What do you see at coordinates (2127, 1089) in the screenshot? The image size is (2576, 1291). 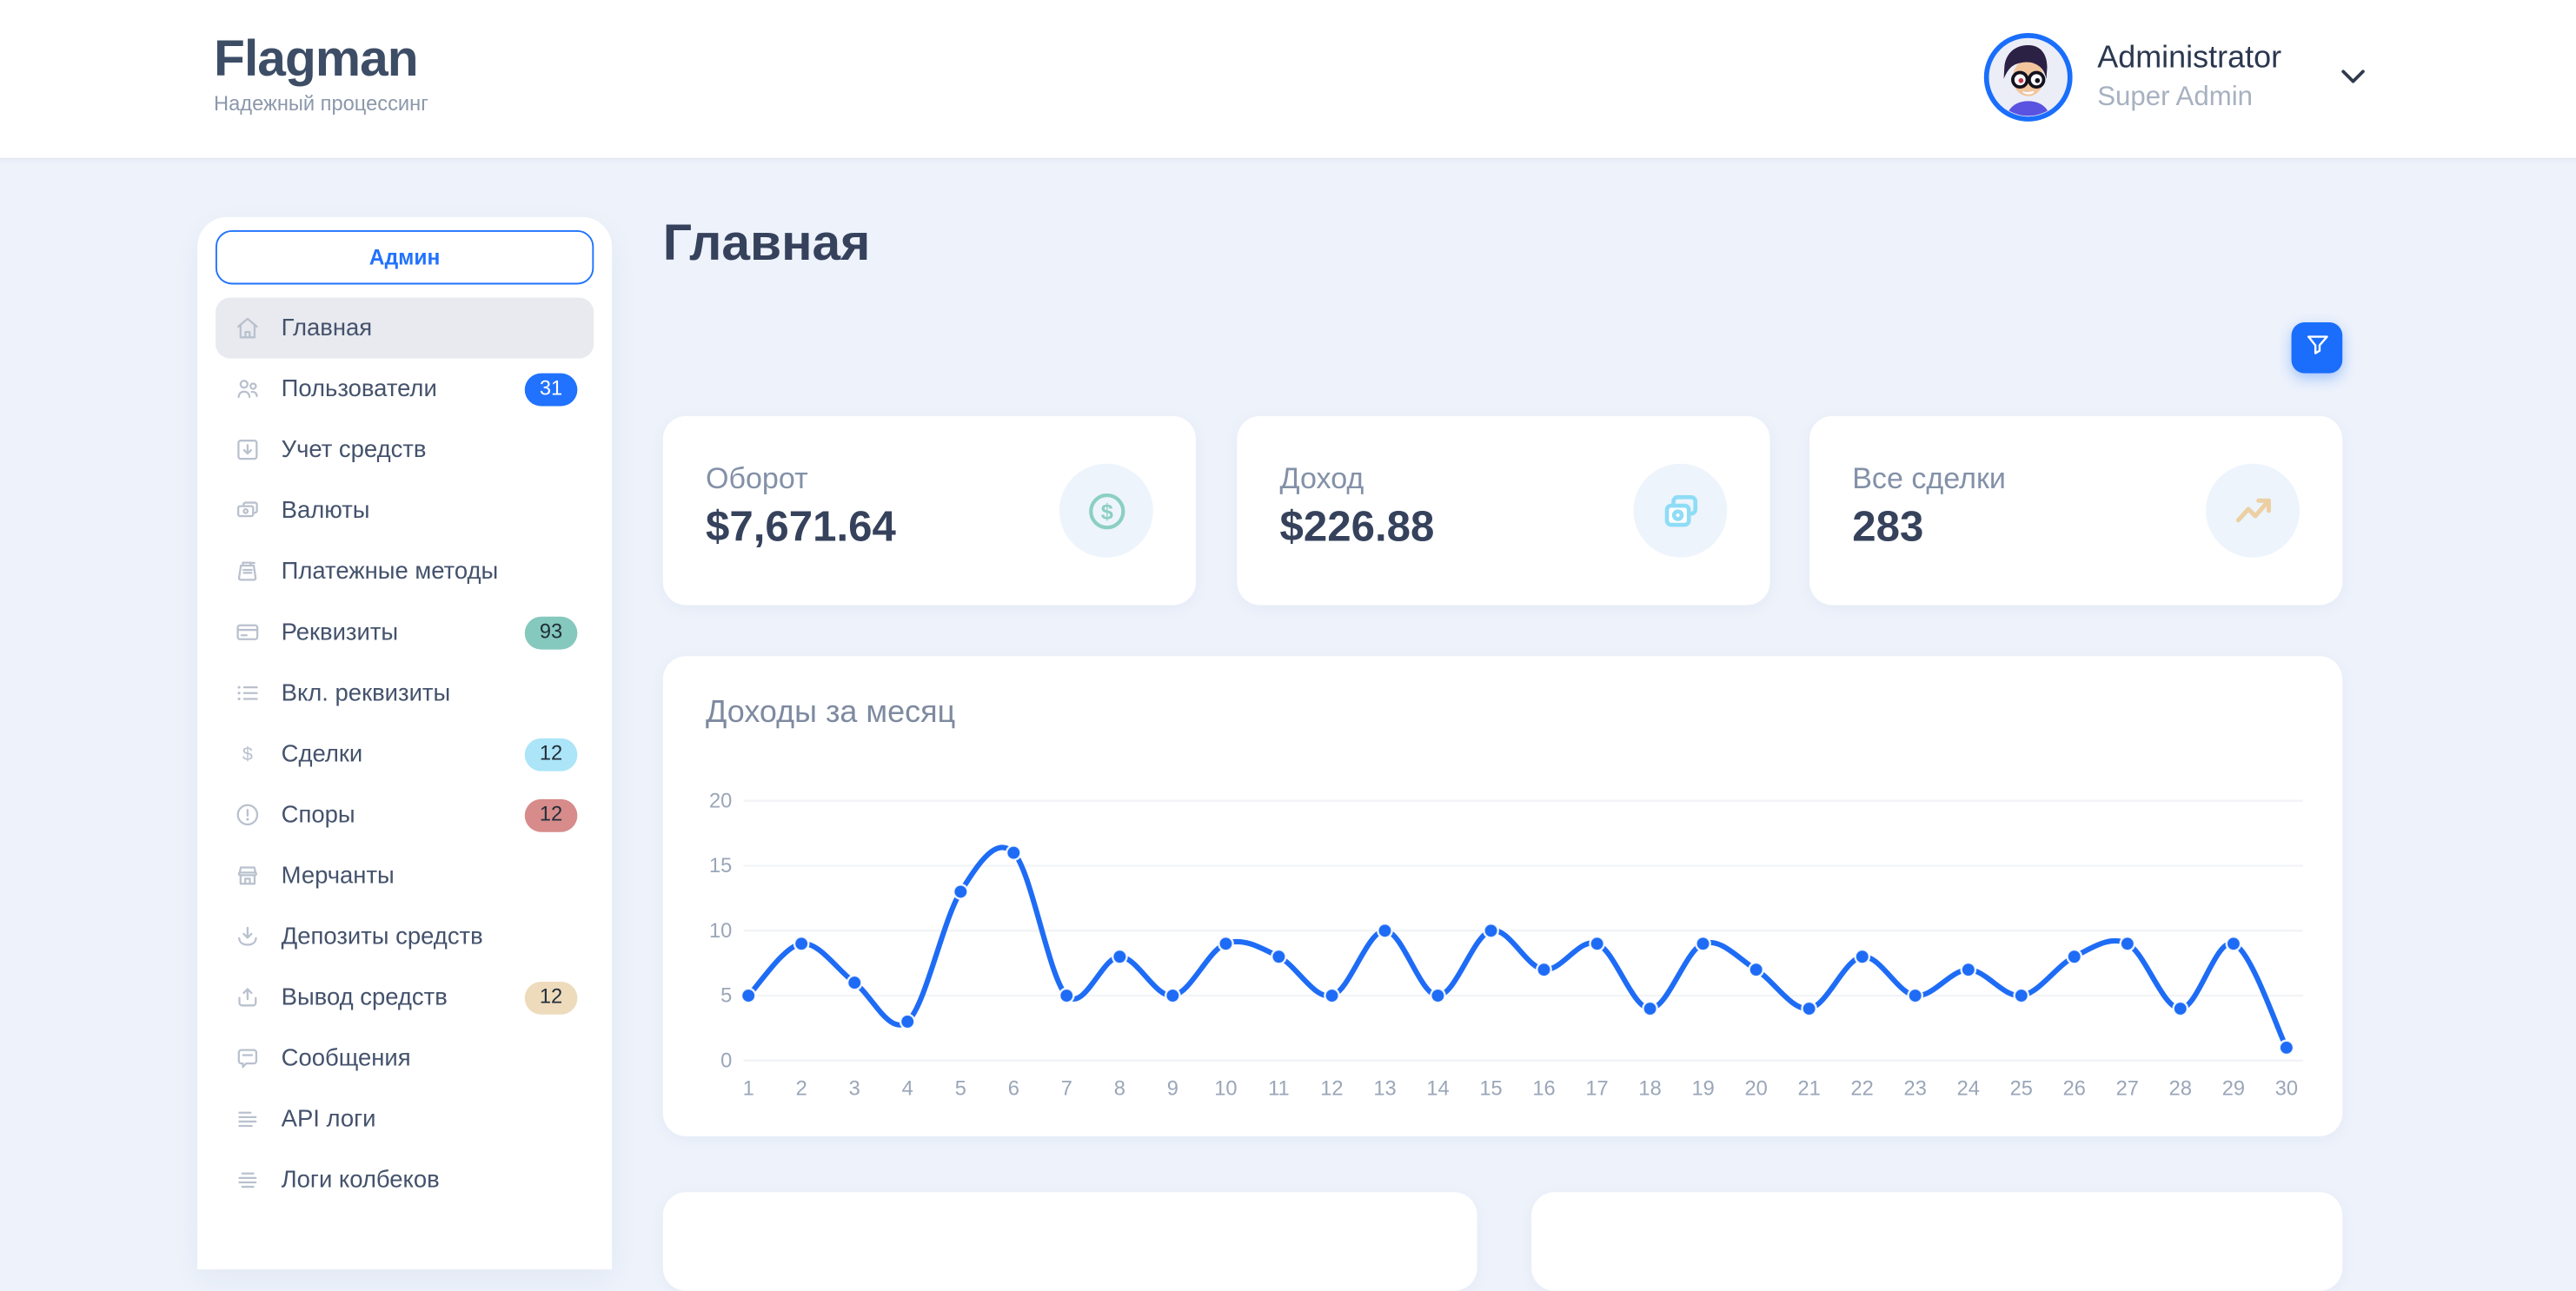 I see `svg-text: 27` at bounding box center [2127, 1089].